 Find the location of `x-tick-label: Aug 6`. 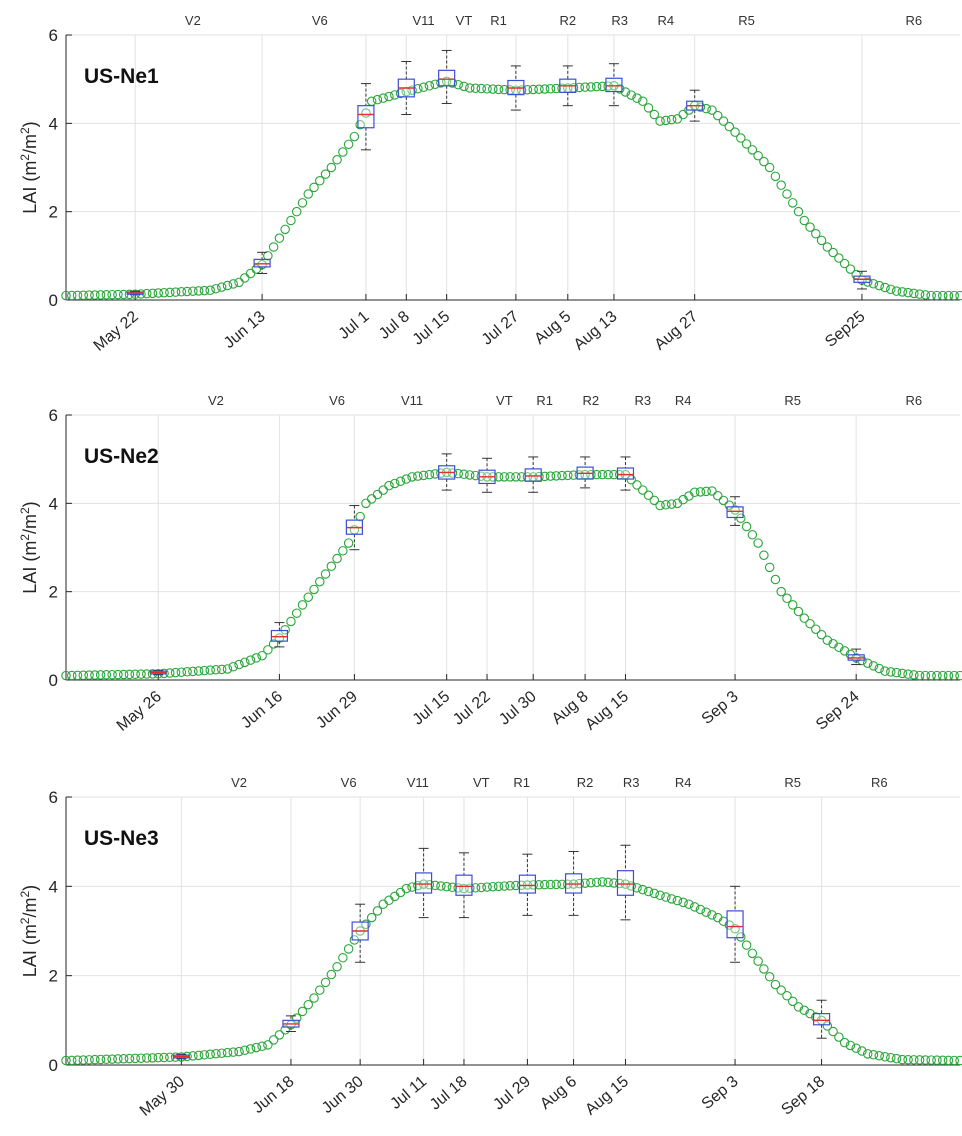

x-tick-label: Aug 6 is located at coordinates (558, 1093).